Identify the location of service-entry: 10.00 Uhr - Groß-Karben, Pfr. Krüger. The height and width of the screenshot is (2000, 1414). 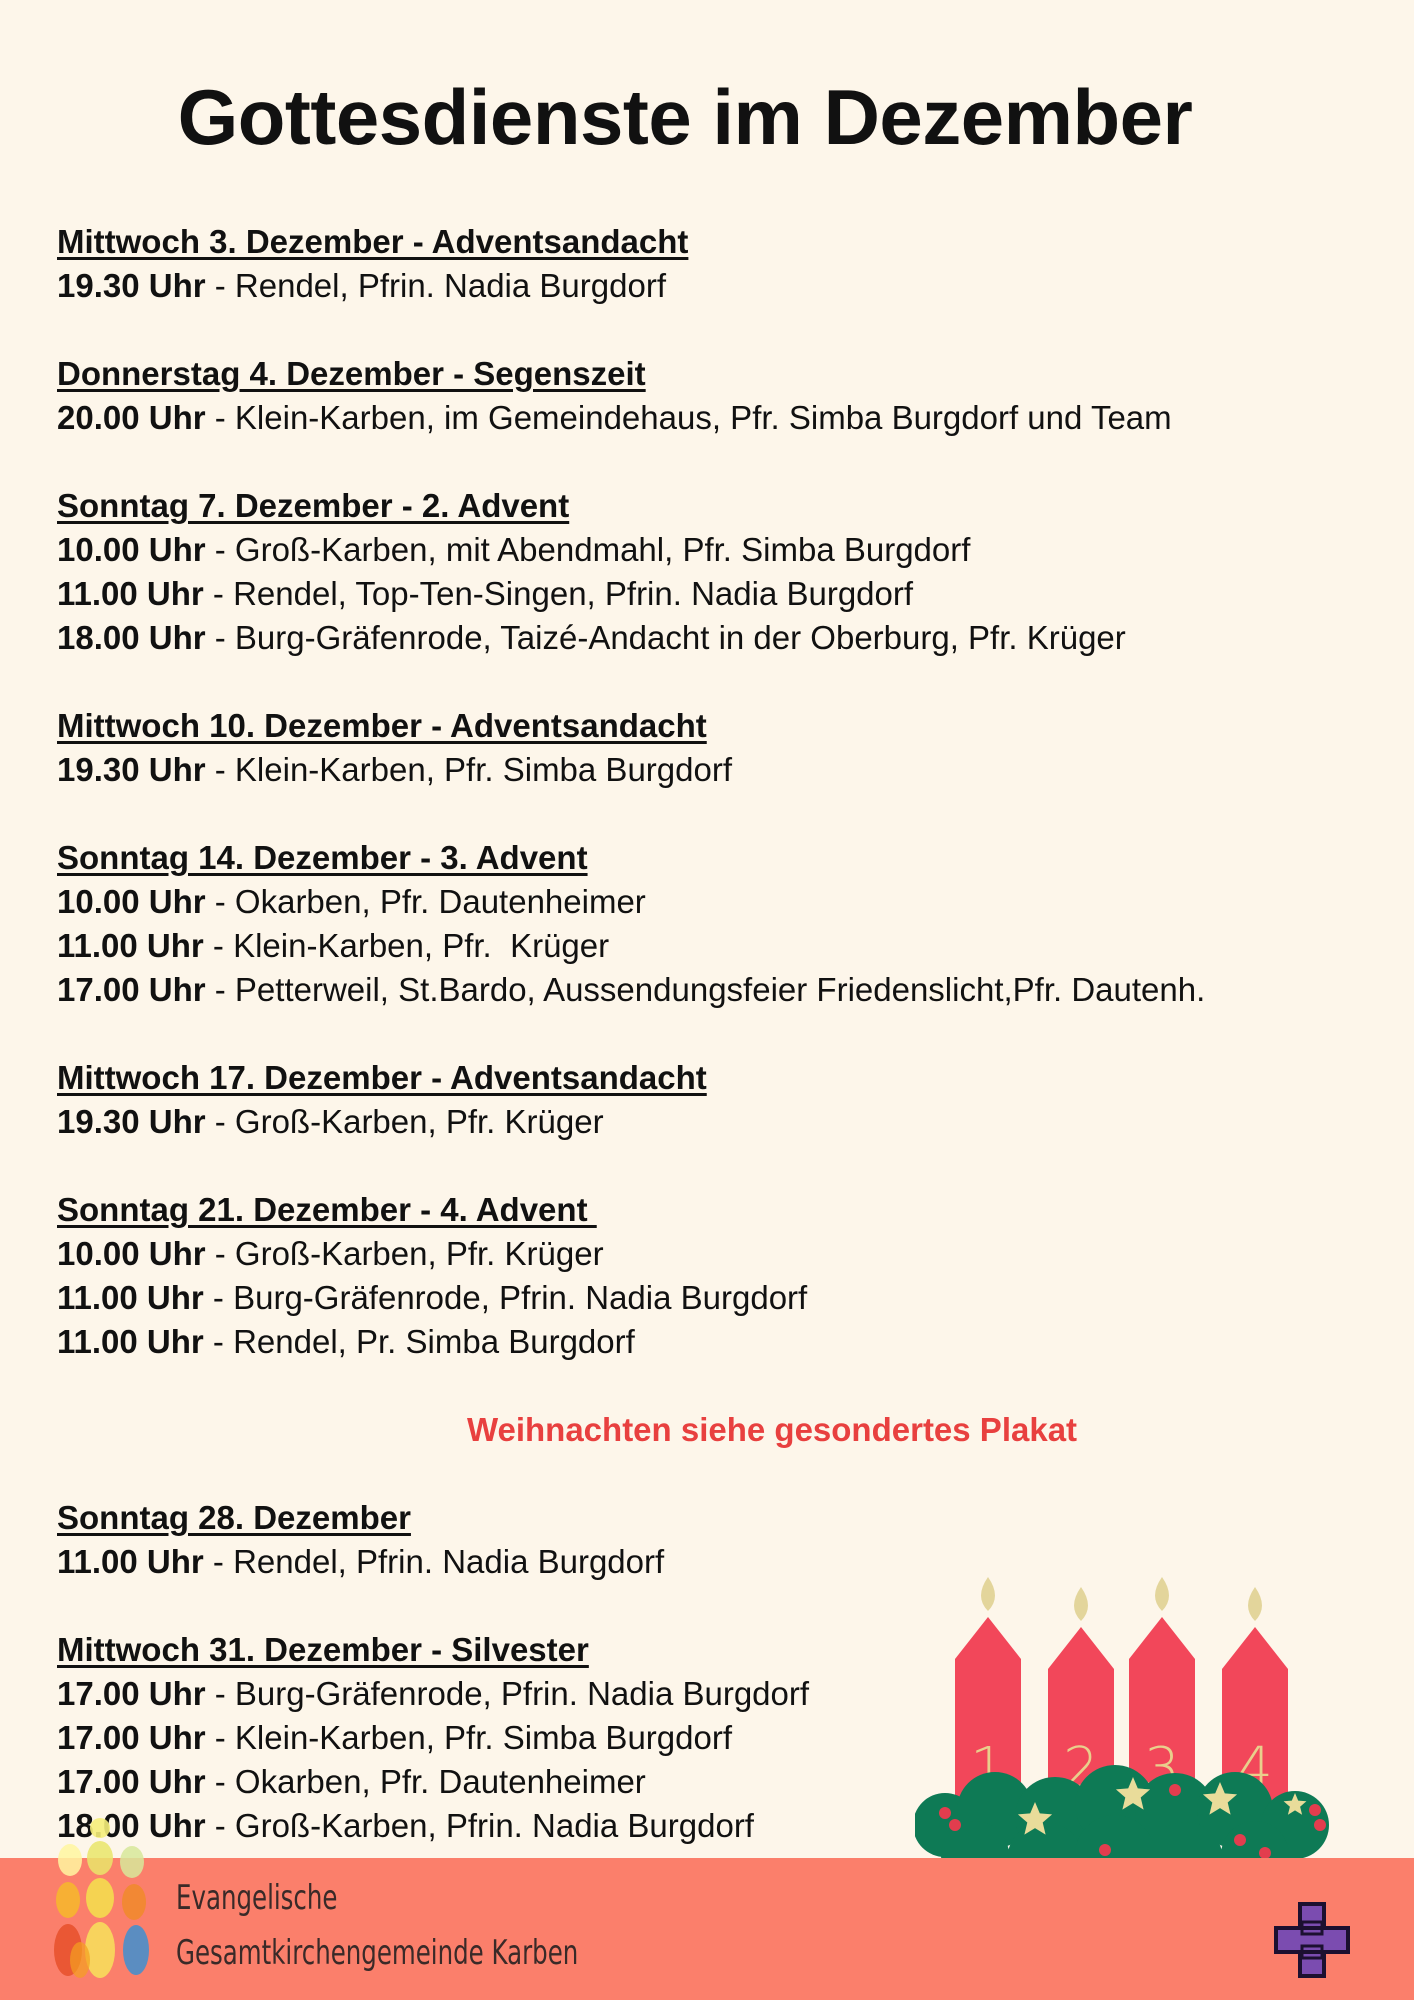
(727, 1254).